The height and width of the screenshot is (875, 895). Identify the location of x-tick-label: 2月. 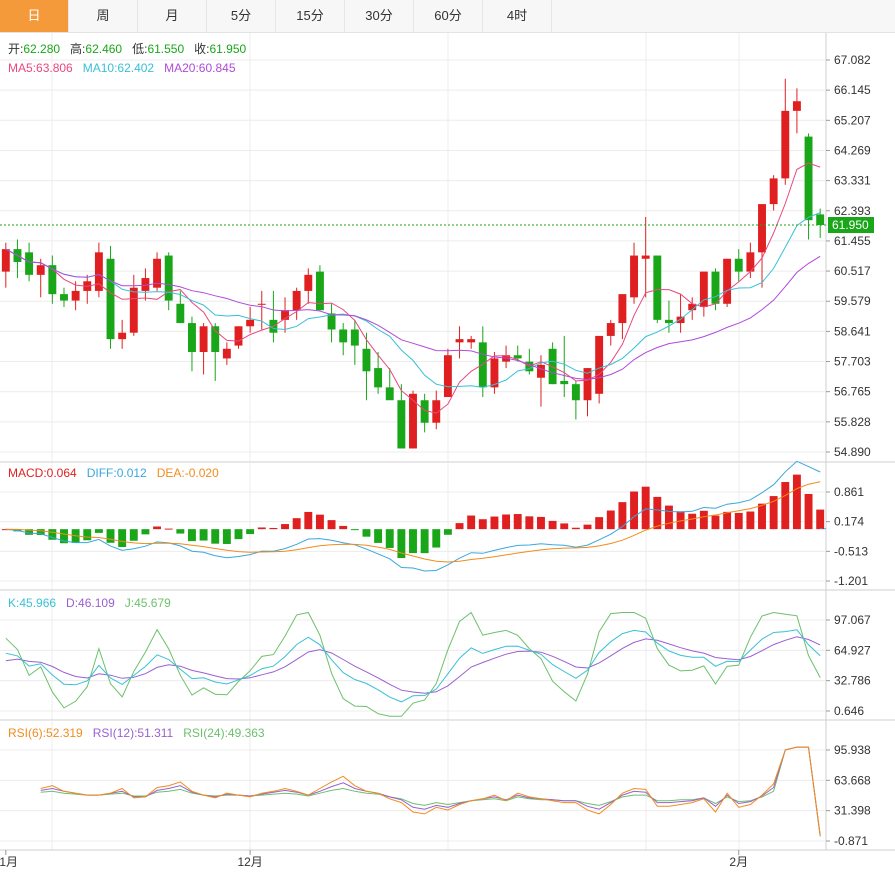
(738, 862).